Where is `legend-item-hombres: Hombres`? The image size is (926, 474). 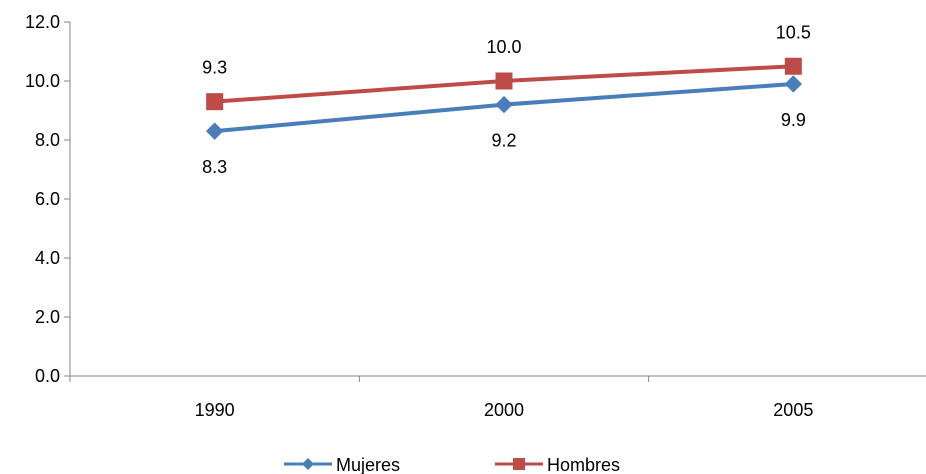
legend-item-hombres: Hombres is located at coordinates (557, 464).